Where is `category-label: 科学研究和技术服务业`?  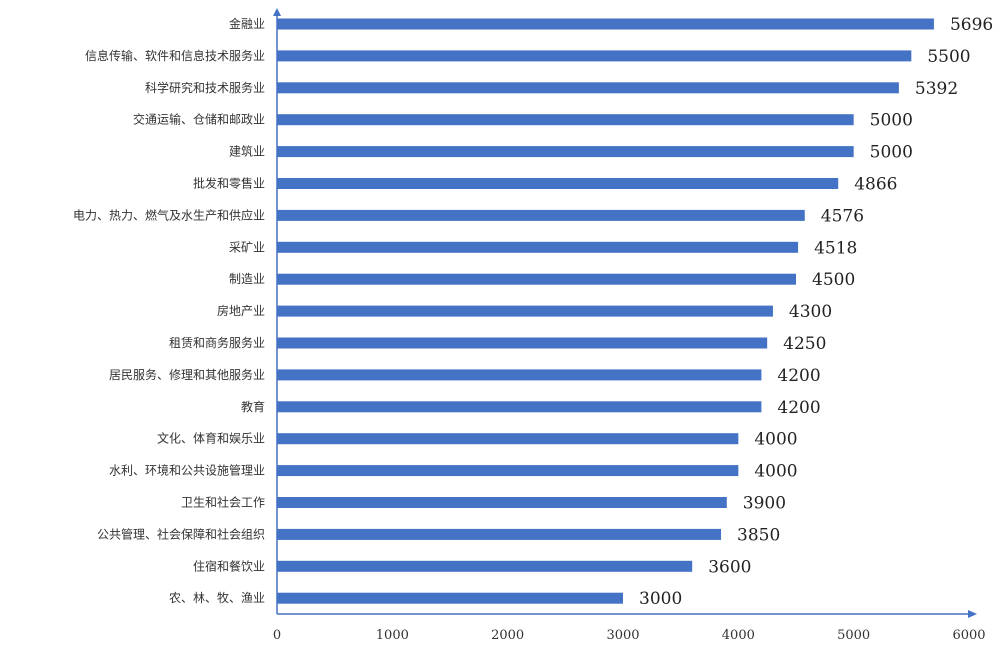 category-label: 科学研究和技术服务业 is located at coordinates (205, 87).